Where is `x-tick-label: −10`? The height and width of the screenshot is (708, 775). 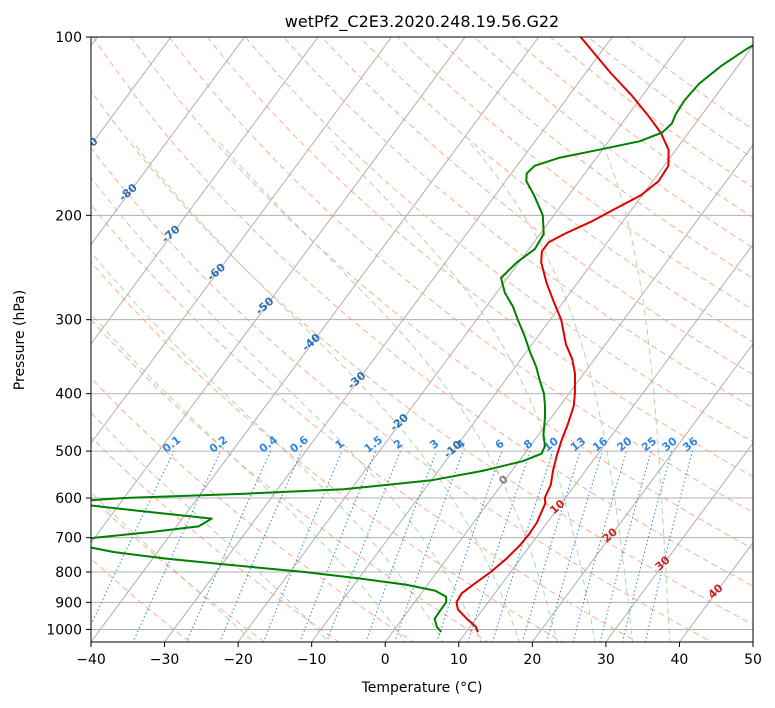
x-tick-label: −10 is located at coordinates (312, 660).